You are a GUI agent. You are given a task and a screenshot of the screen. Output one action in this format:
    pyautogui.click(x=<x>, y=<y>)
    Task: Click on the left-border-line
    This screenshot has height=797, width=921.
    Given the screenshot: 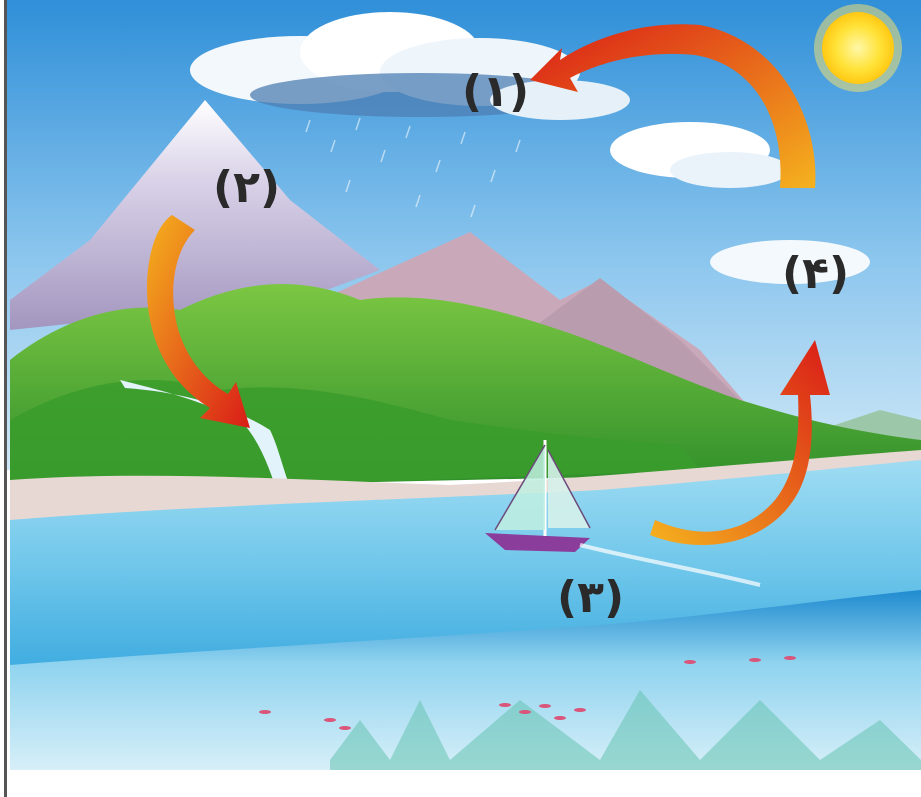 What is the action you would take?
    pyautogui.click(x=5, y=398)
    